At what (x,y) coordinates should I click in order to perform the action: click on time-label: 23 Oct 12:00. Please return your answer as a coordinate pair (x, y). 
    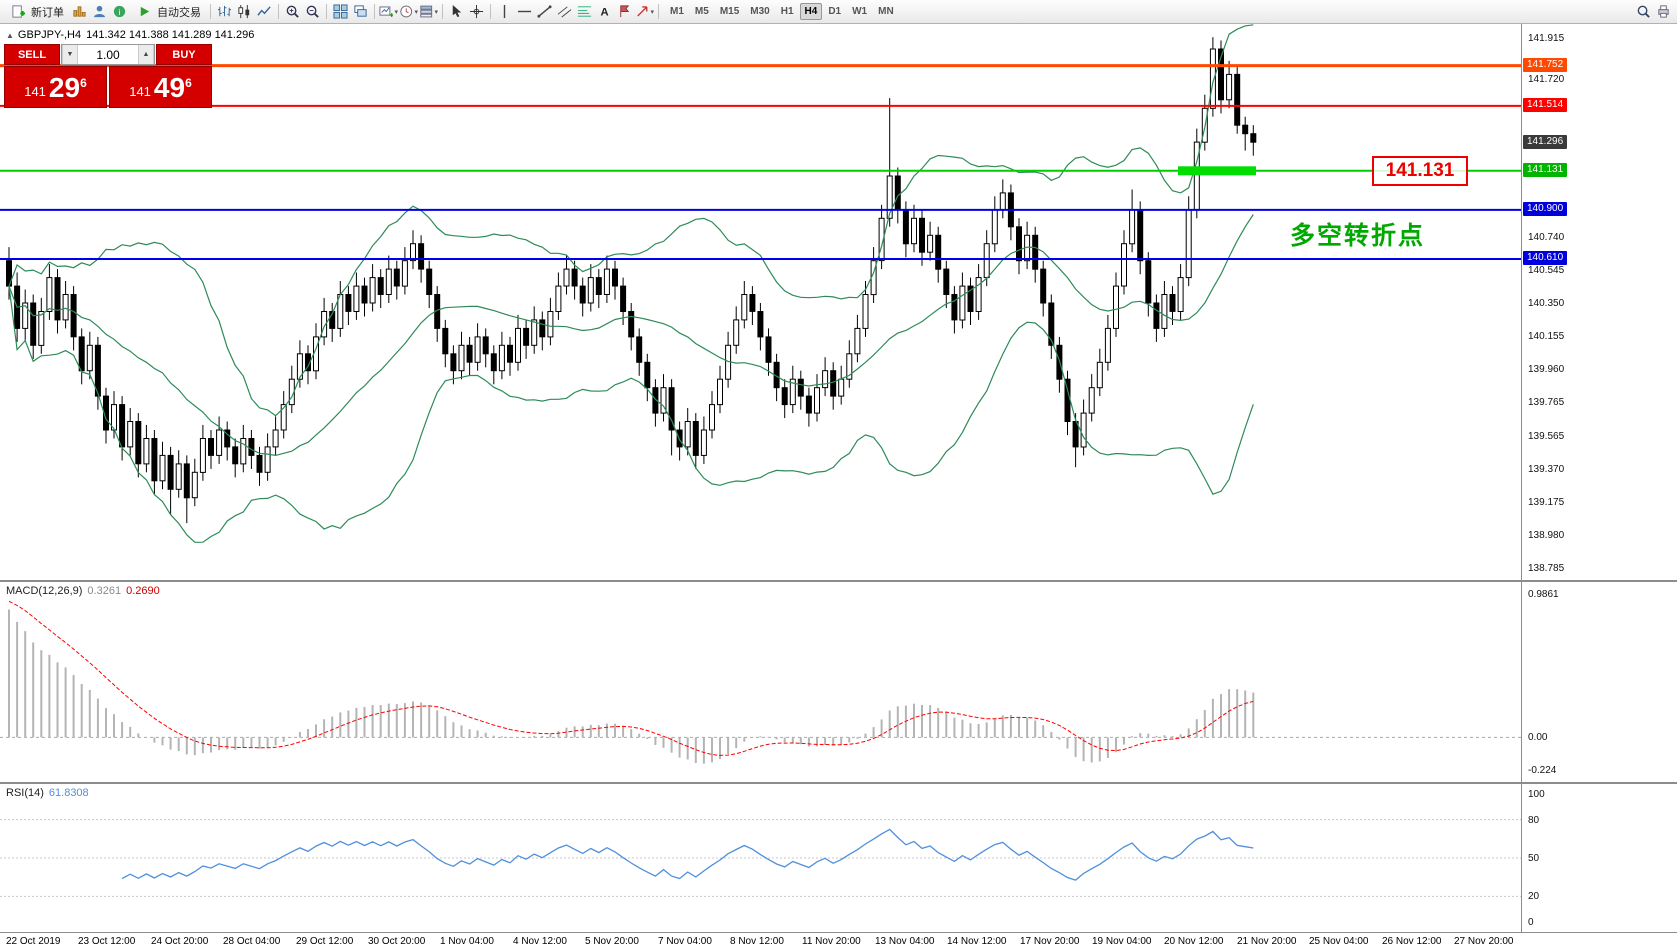
    Looking at the image, I should click on (107, 941).